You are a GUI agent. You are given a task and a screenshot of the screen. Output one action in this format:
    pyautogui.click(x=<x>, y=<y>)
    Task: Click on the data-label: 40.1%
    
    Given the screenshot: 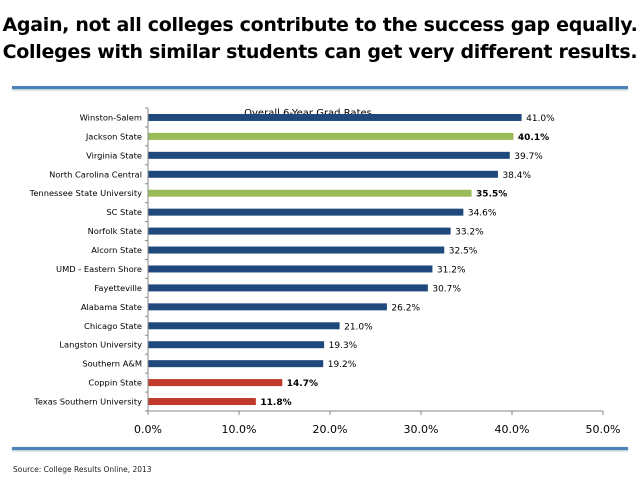 What is the action you would take?
    pyautogui.click(x=533, y=138)
    